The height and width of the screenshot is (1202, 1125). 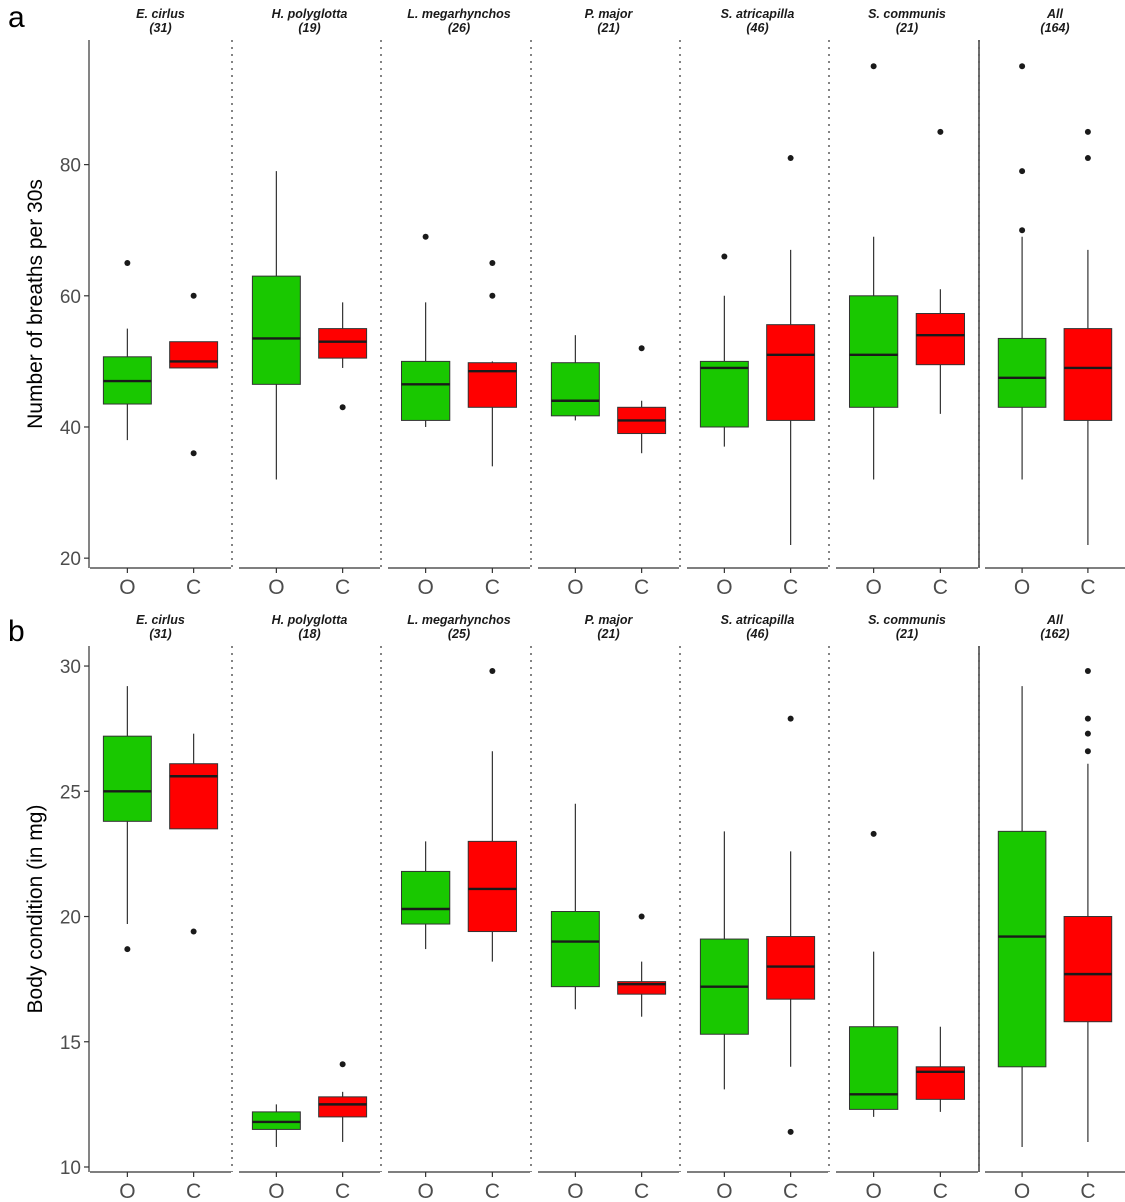 I want to click on y-tick-label: 60, so click(x=70, y=297).